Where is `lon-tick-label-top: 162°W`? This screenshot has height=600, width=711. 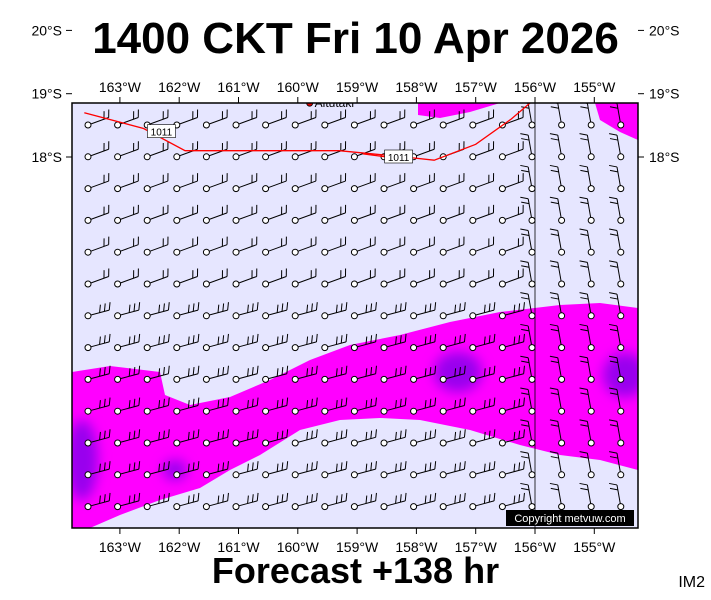 lon-tick-label-top: 162°W is located at coordinates (179, 87).